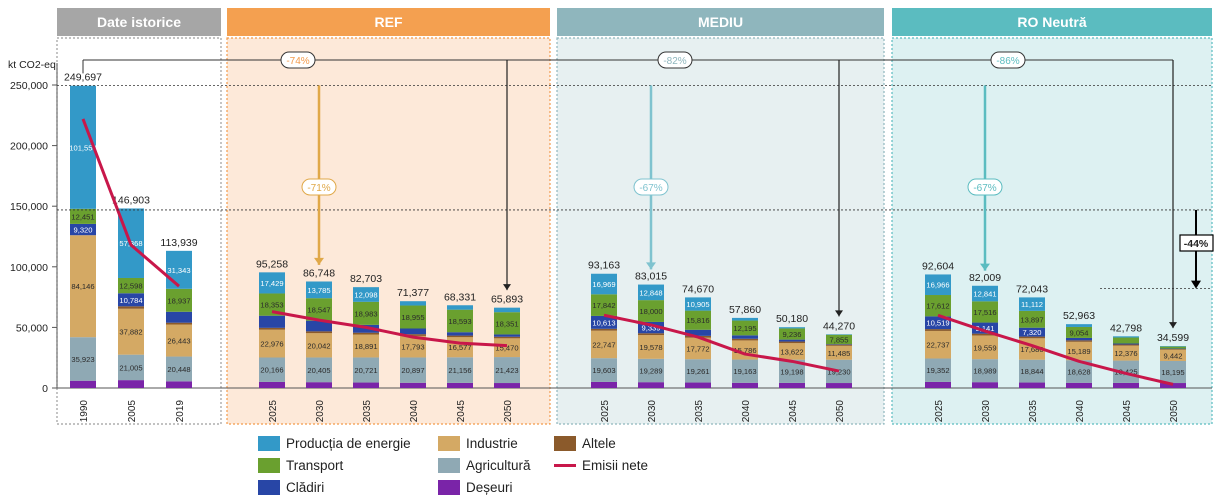 The image size is (1216, 503). What do you see at coordinates (1173, 338) in the screenshot?
I see `bar-total-label: 34,599` at bounding box center [1173, 338].